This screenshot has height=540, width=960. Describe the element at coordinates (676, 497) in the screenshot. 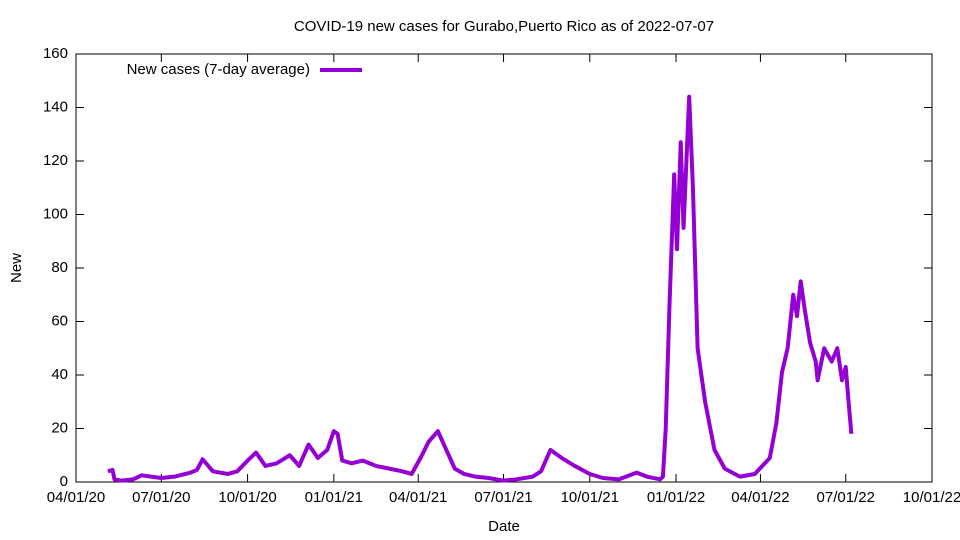

I see `x-tick-label: 01/01/22` at that location.